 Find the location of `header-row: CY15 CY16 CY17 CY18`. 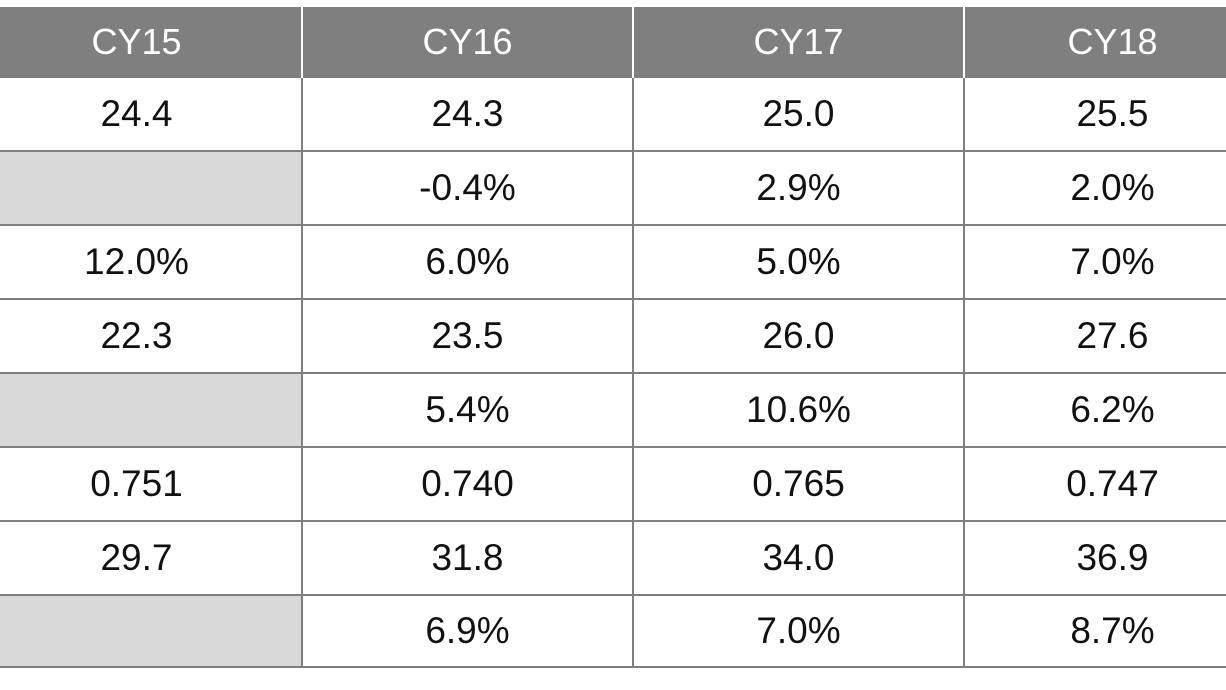

header-row: CY15 CY16 CY17 CY18 is located at coordinates (613, 42).